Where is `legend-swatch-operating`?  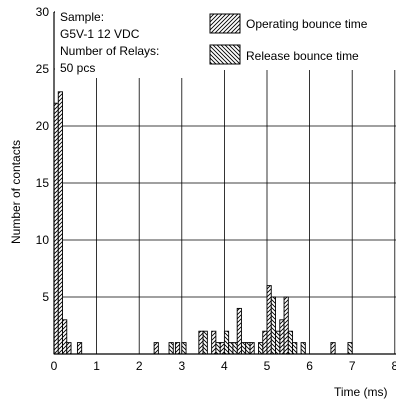
legend-swatch-operating is located at coordinates (225, 23).